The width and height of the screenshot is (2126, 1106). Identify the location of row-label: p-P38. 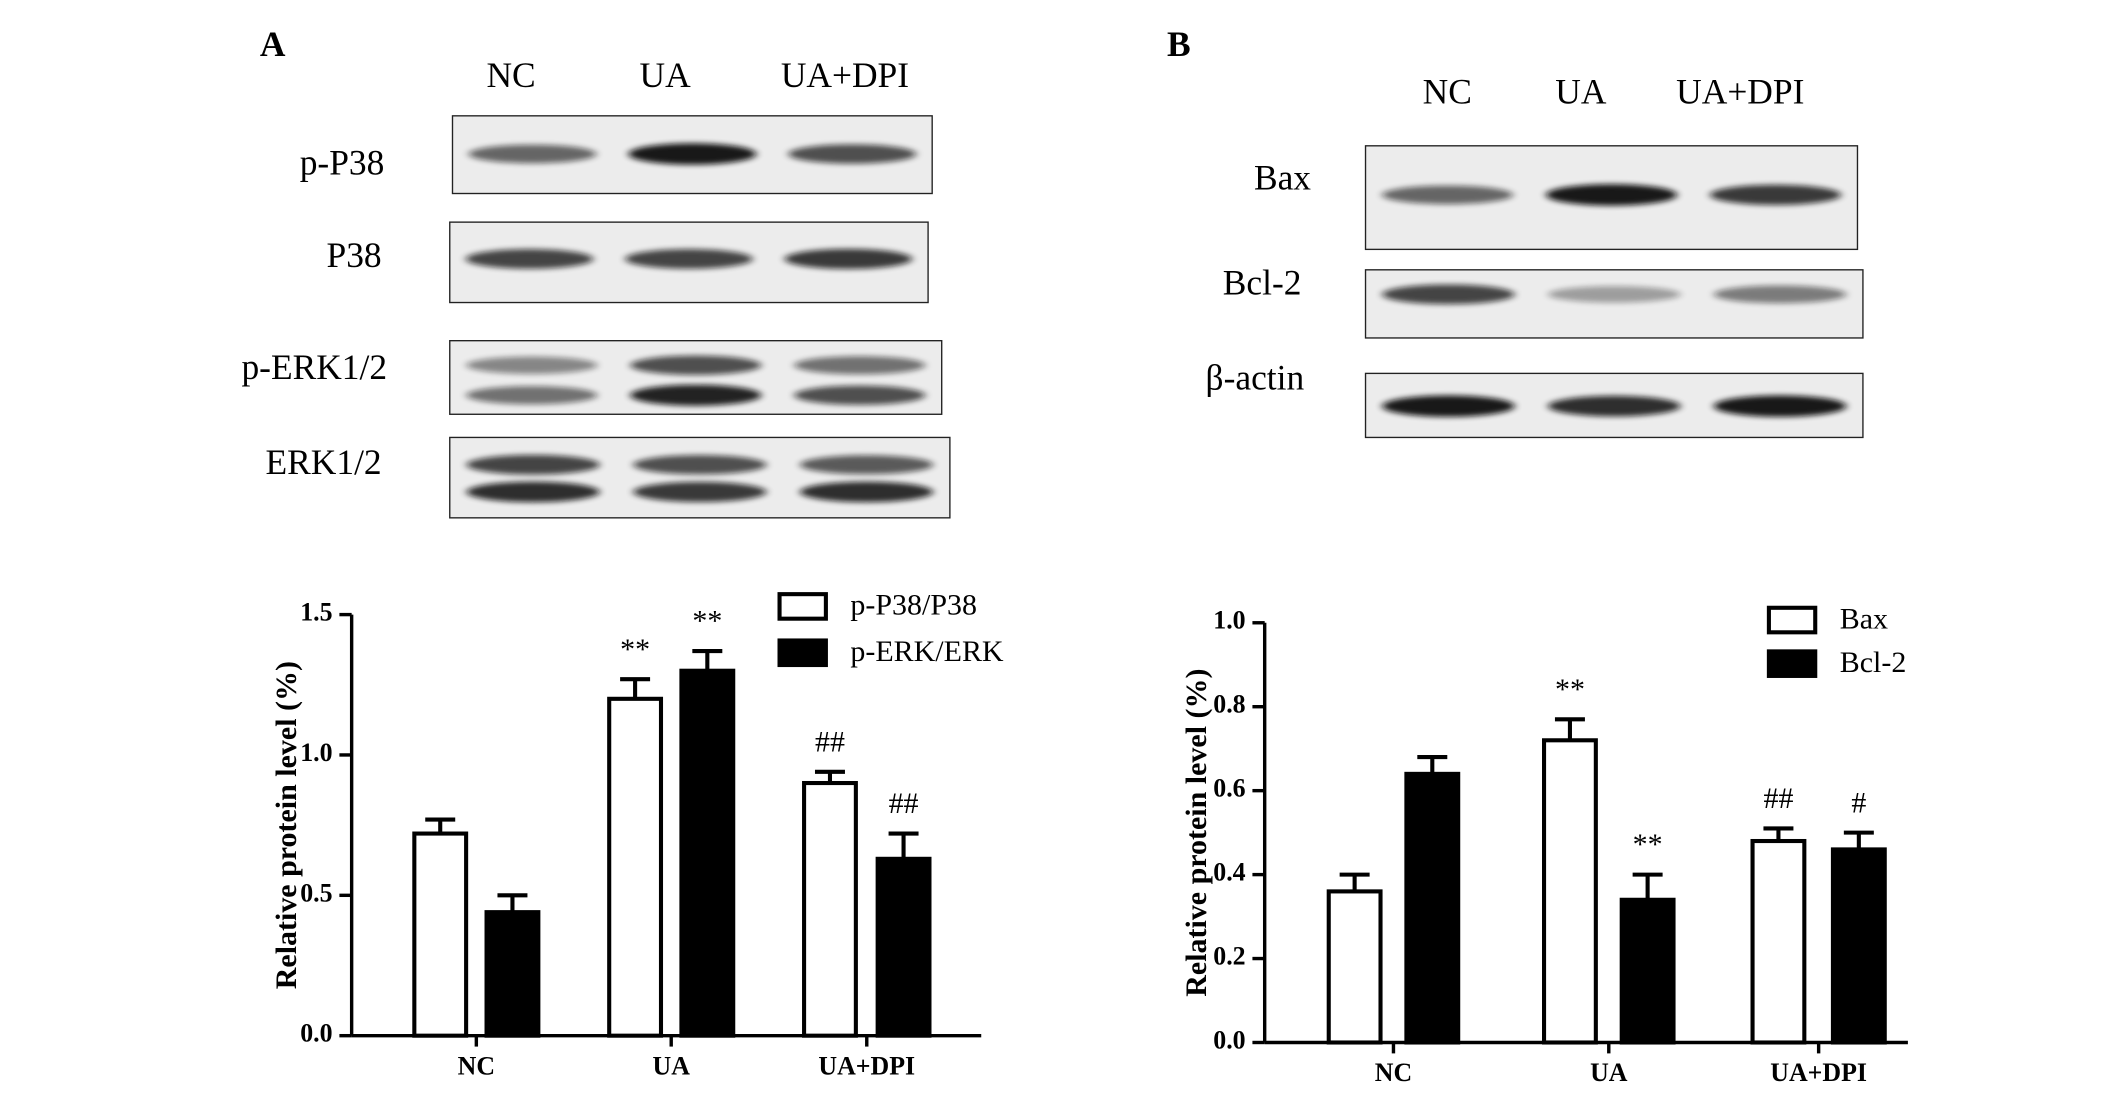
(342, 162).